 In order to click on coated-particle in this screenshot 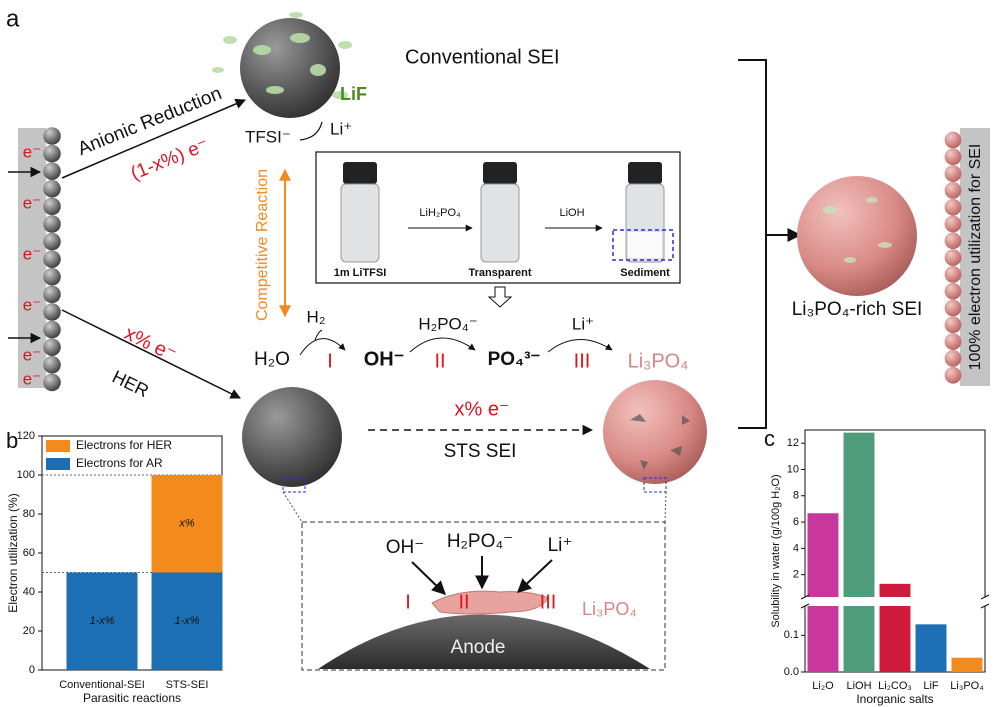, I will do `click(655, 432)`.